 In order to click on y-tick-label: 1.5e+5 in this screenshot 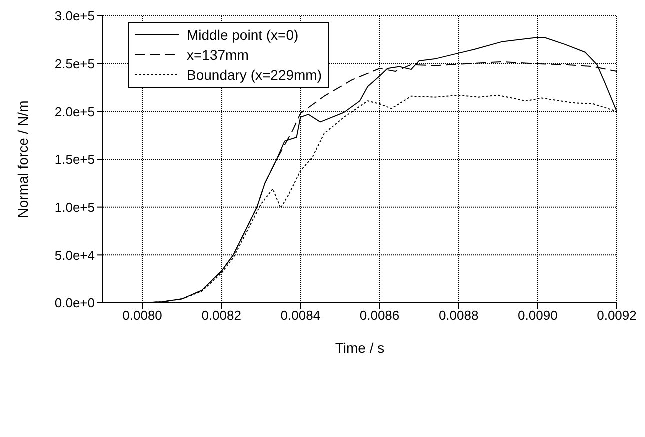, I will do `click(74, 160)`.